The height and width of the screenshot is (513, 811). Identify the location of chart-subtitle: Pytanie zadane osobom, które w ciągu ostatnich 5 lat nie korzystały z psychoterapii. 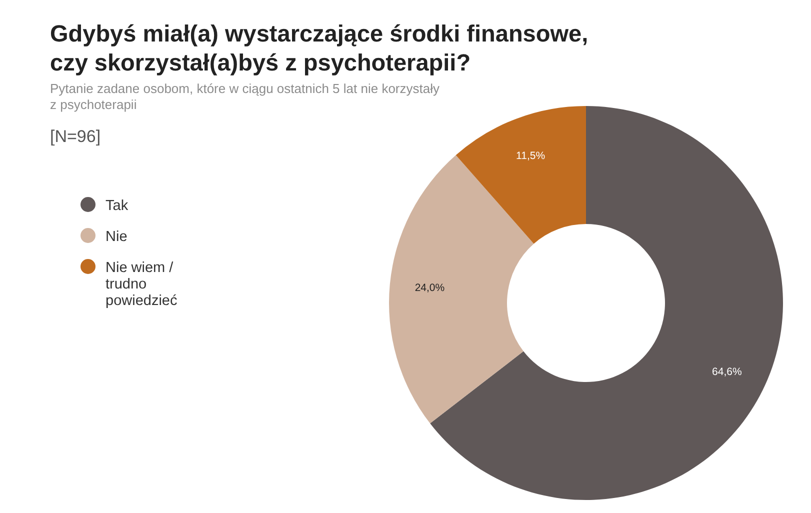
(245, 96).